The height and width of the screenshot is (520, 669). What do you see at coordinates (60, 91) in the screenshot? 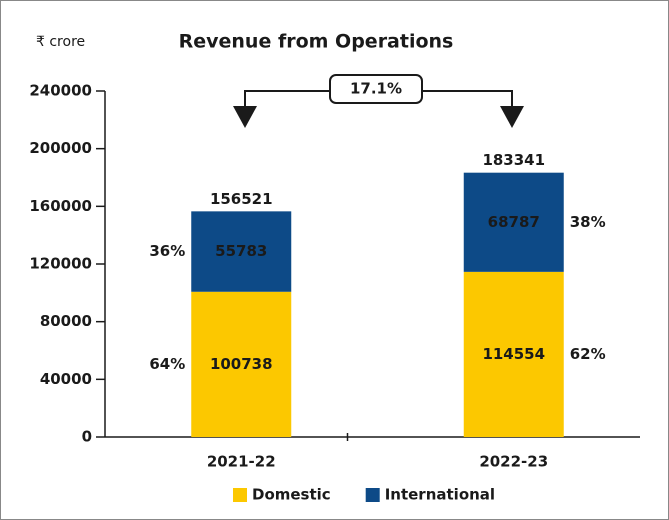
I see `y-tick-label: 240000` at bounding box center [60, 91].